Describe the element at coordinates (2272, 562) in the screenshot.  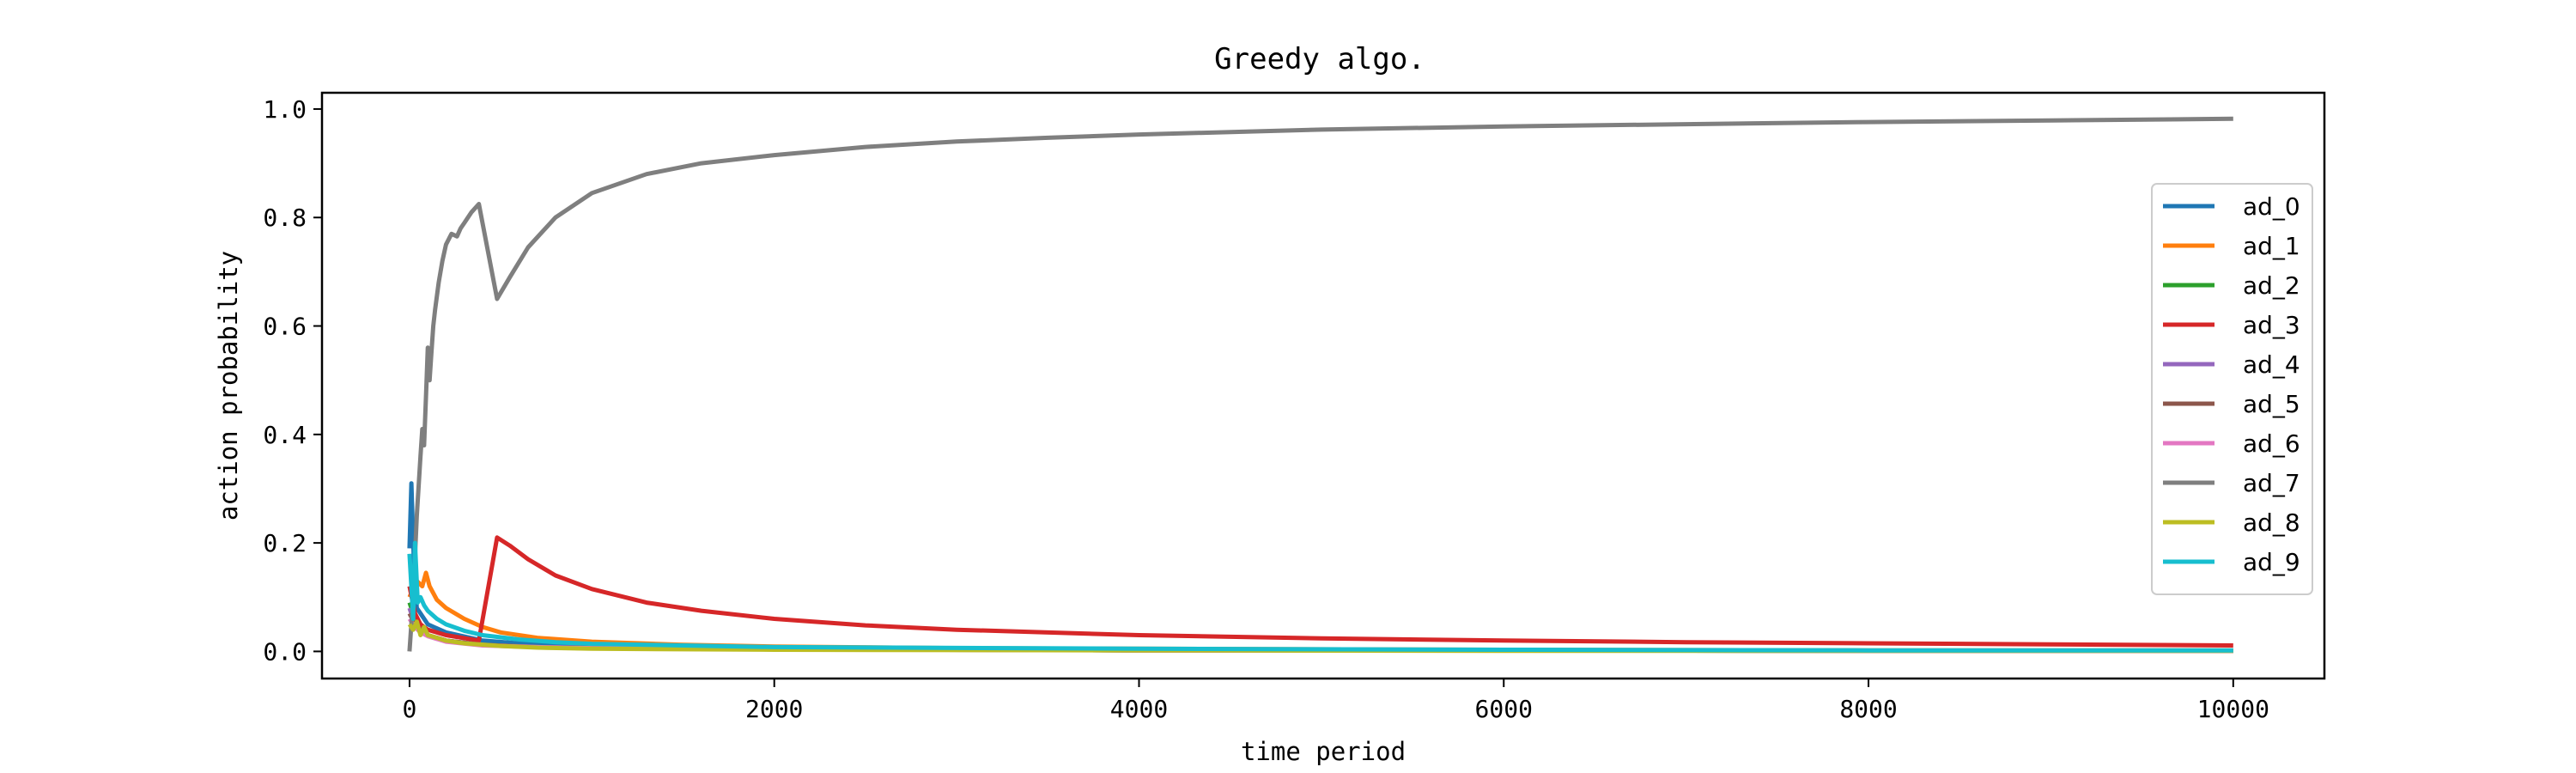
I see `legend-label: ad_9` at that location.